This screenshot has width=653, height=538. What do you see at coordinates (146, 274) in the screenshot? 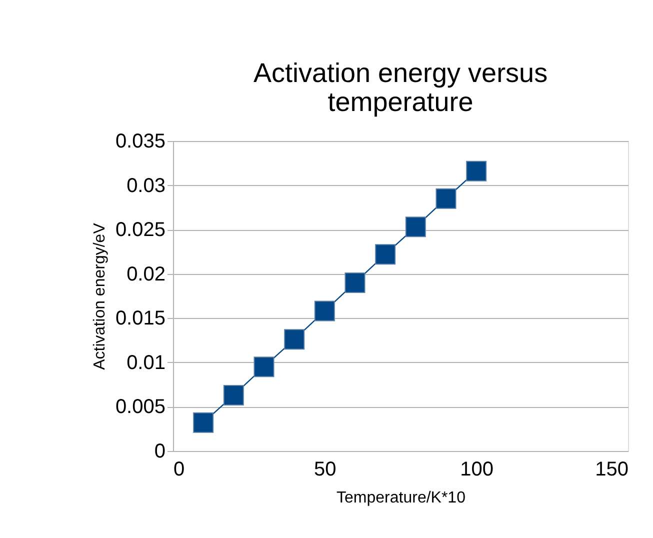
I see `y-tick-label: 0.02` at bounding box center [146, 274].